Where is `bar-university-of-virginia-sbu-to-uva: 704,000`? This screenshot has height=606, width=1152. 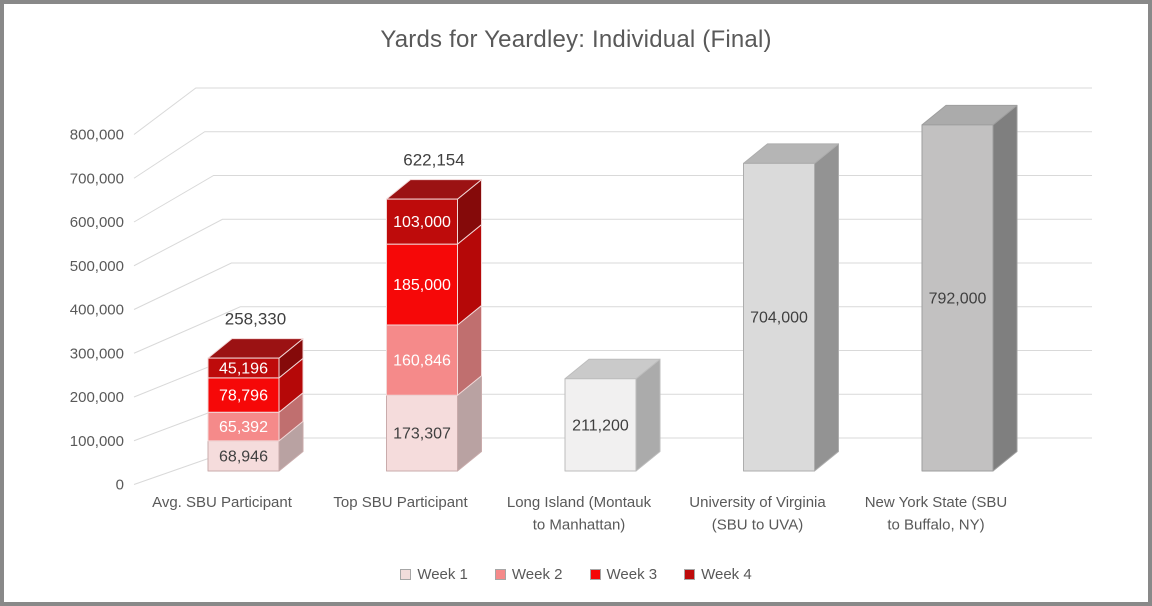
bar-university-of-virginia-sbu-to-uva: 704,000 is located at coordinates (791, 307).